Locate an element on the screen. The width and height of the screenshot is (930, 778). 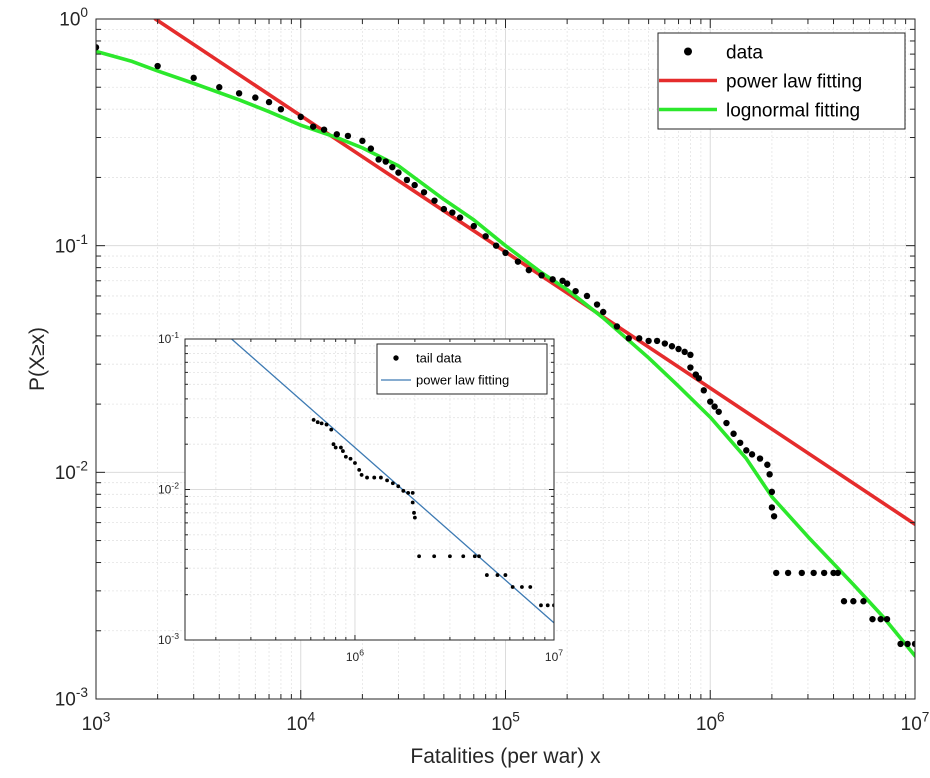
y-tick-label: 10⁻³ is located at coordinates (71, 698).